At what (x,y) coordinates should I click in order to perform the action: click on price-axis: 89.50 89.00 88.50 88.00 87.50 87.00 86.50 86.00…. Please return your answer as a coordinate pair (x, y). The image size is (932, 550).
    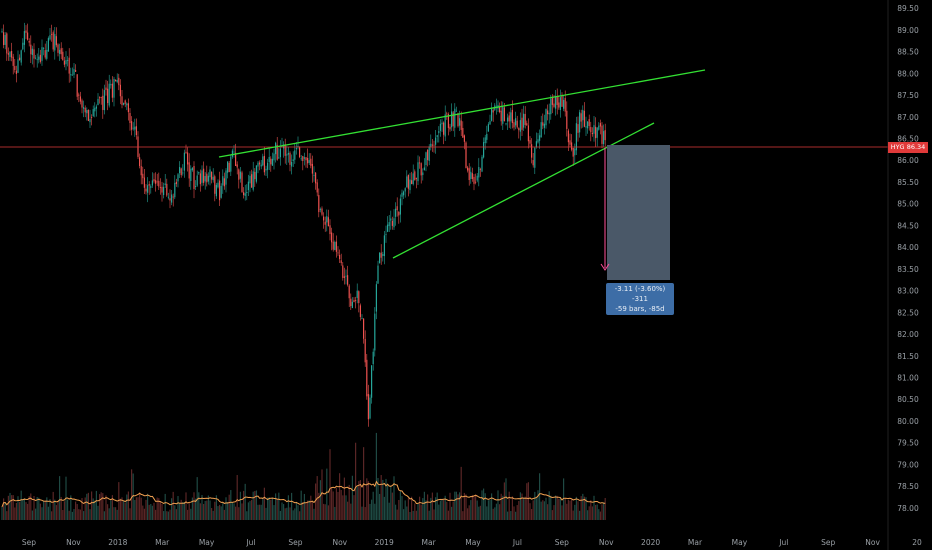
    Looking at the image, I should click on (908, 258).